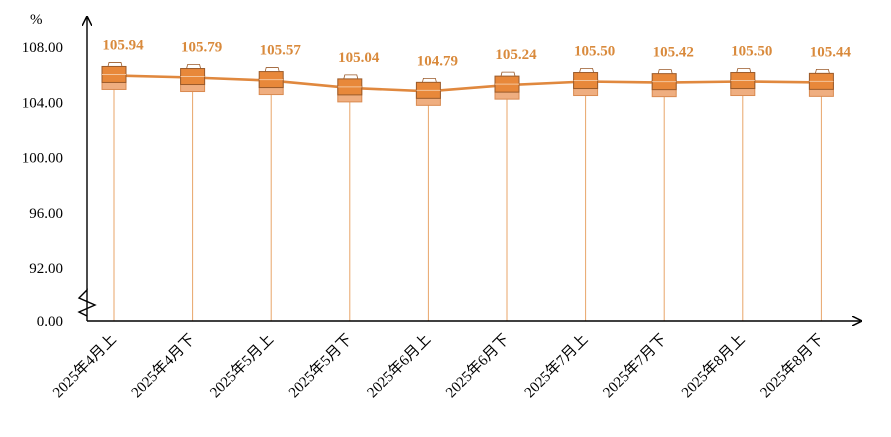 The image size is (891, 437). Describe the element at coordinates (42, 103) in the screenshot. I see `y-tick-label: 104.00` at that location.